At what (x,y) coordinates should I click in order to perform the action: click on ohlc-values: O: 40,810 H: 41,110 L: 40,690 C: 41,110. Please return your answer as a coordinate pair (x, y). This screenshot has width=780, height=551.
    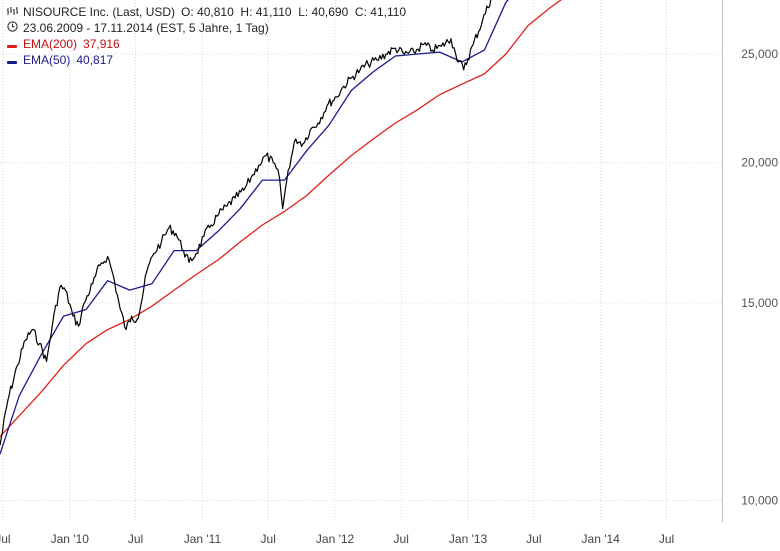
    Looking at the image, I should click on (294, 12).